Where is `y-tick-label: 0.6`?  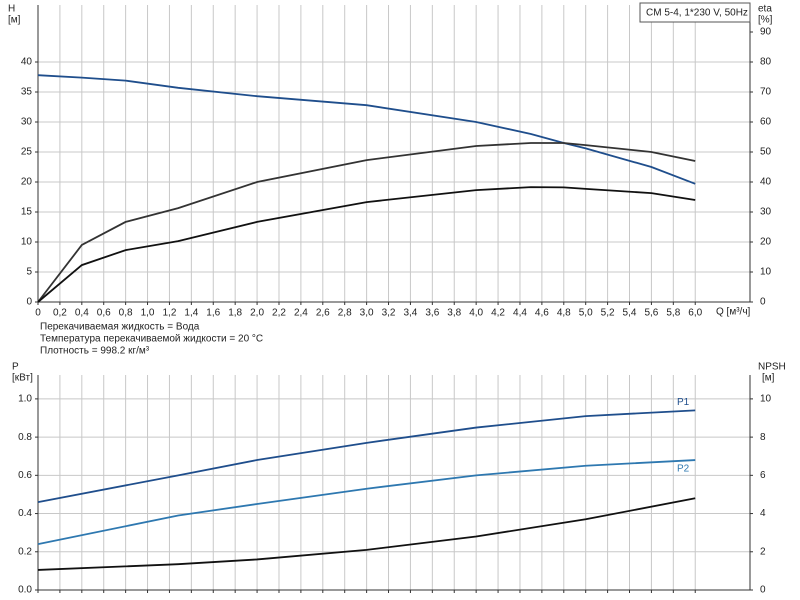
y-tick-label: 0.6 is located at coordinates (25, 475).